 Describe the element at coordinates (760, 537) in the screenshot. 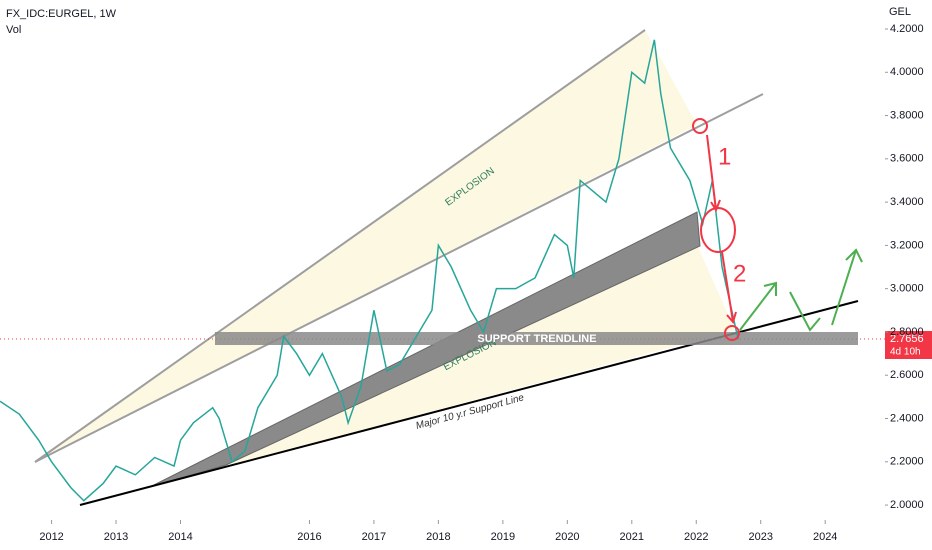

I see `x-tick-label: 2023` at that location.